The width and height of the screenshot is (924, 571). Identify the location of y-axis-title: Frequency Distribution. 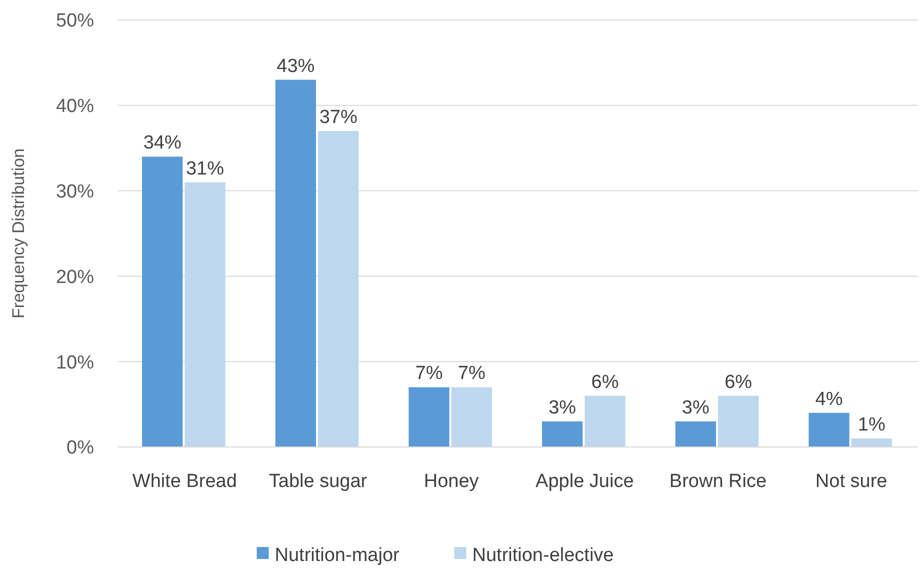
(18, 233).